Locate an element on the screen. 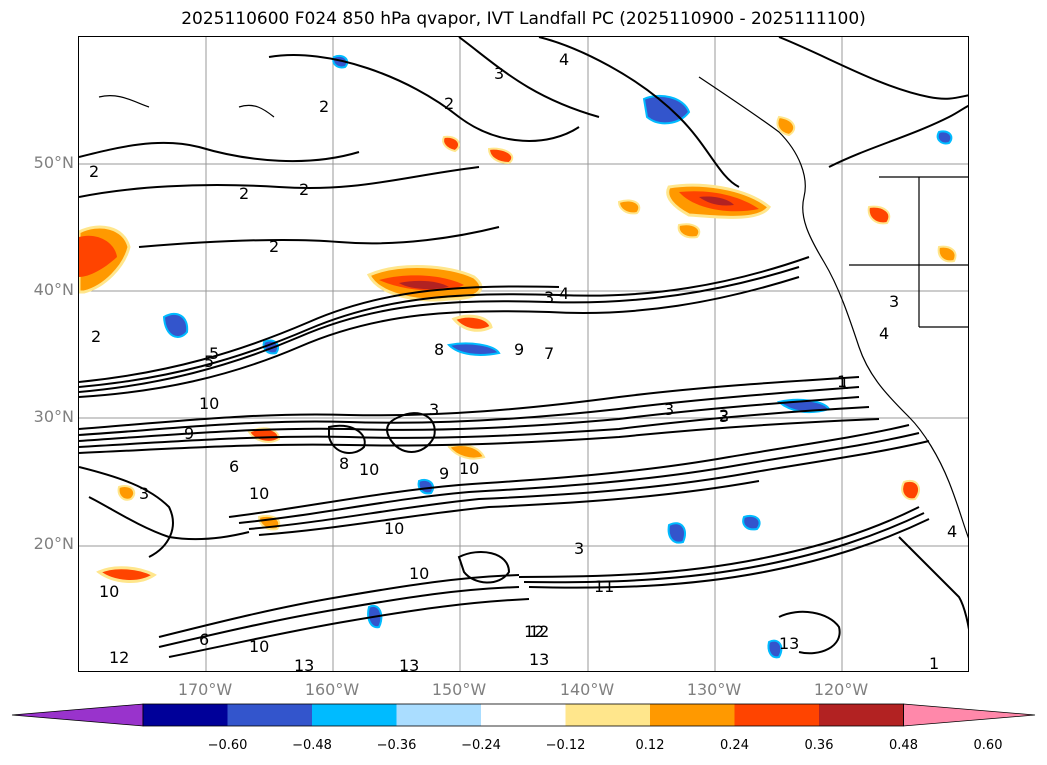 This screenshot has height=765, width=1047. colorbar-tick-label: 0.36 is located at coordinates (819, 745).